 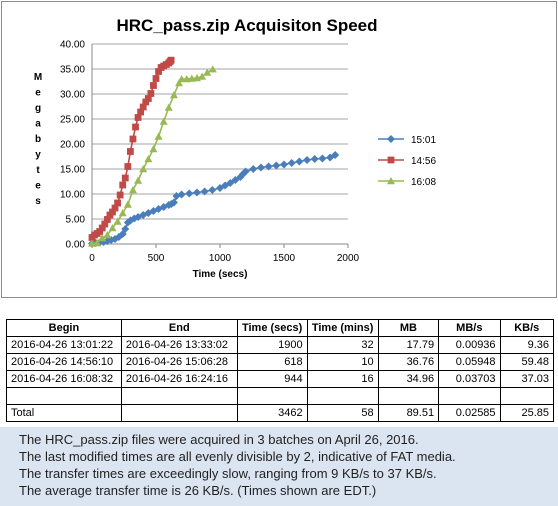 What do you see at coordinates (280, 396) in the screenshot?
I see `table-blank-row` at bounding box center [280, 396].